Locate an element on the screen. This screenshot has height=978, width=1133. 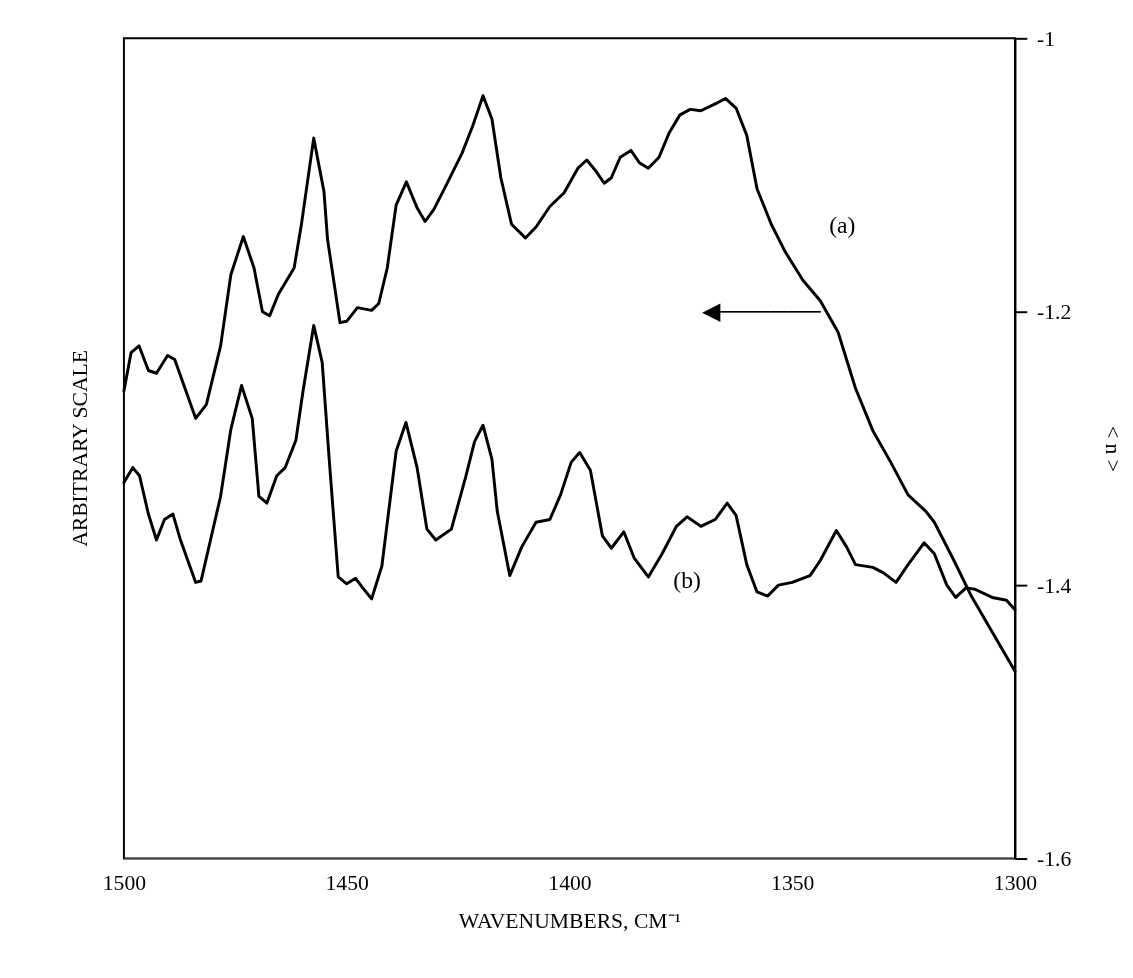
x-tick-label: 1300 is located at coordinates (1015, 882).